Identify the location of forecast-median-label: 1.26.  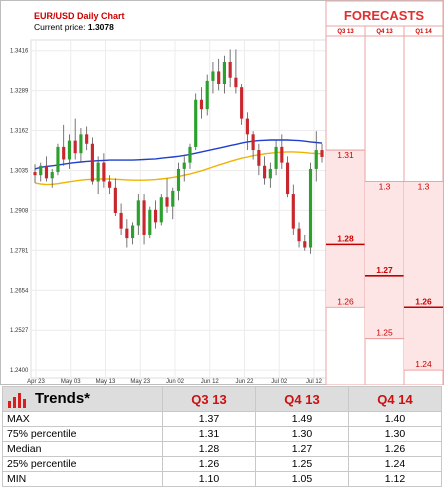
(423, 301).